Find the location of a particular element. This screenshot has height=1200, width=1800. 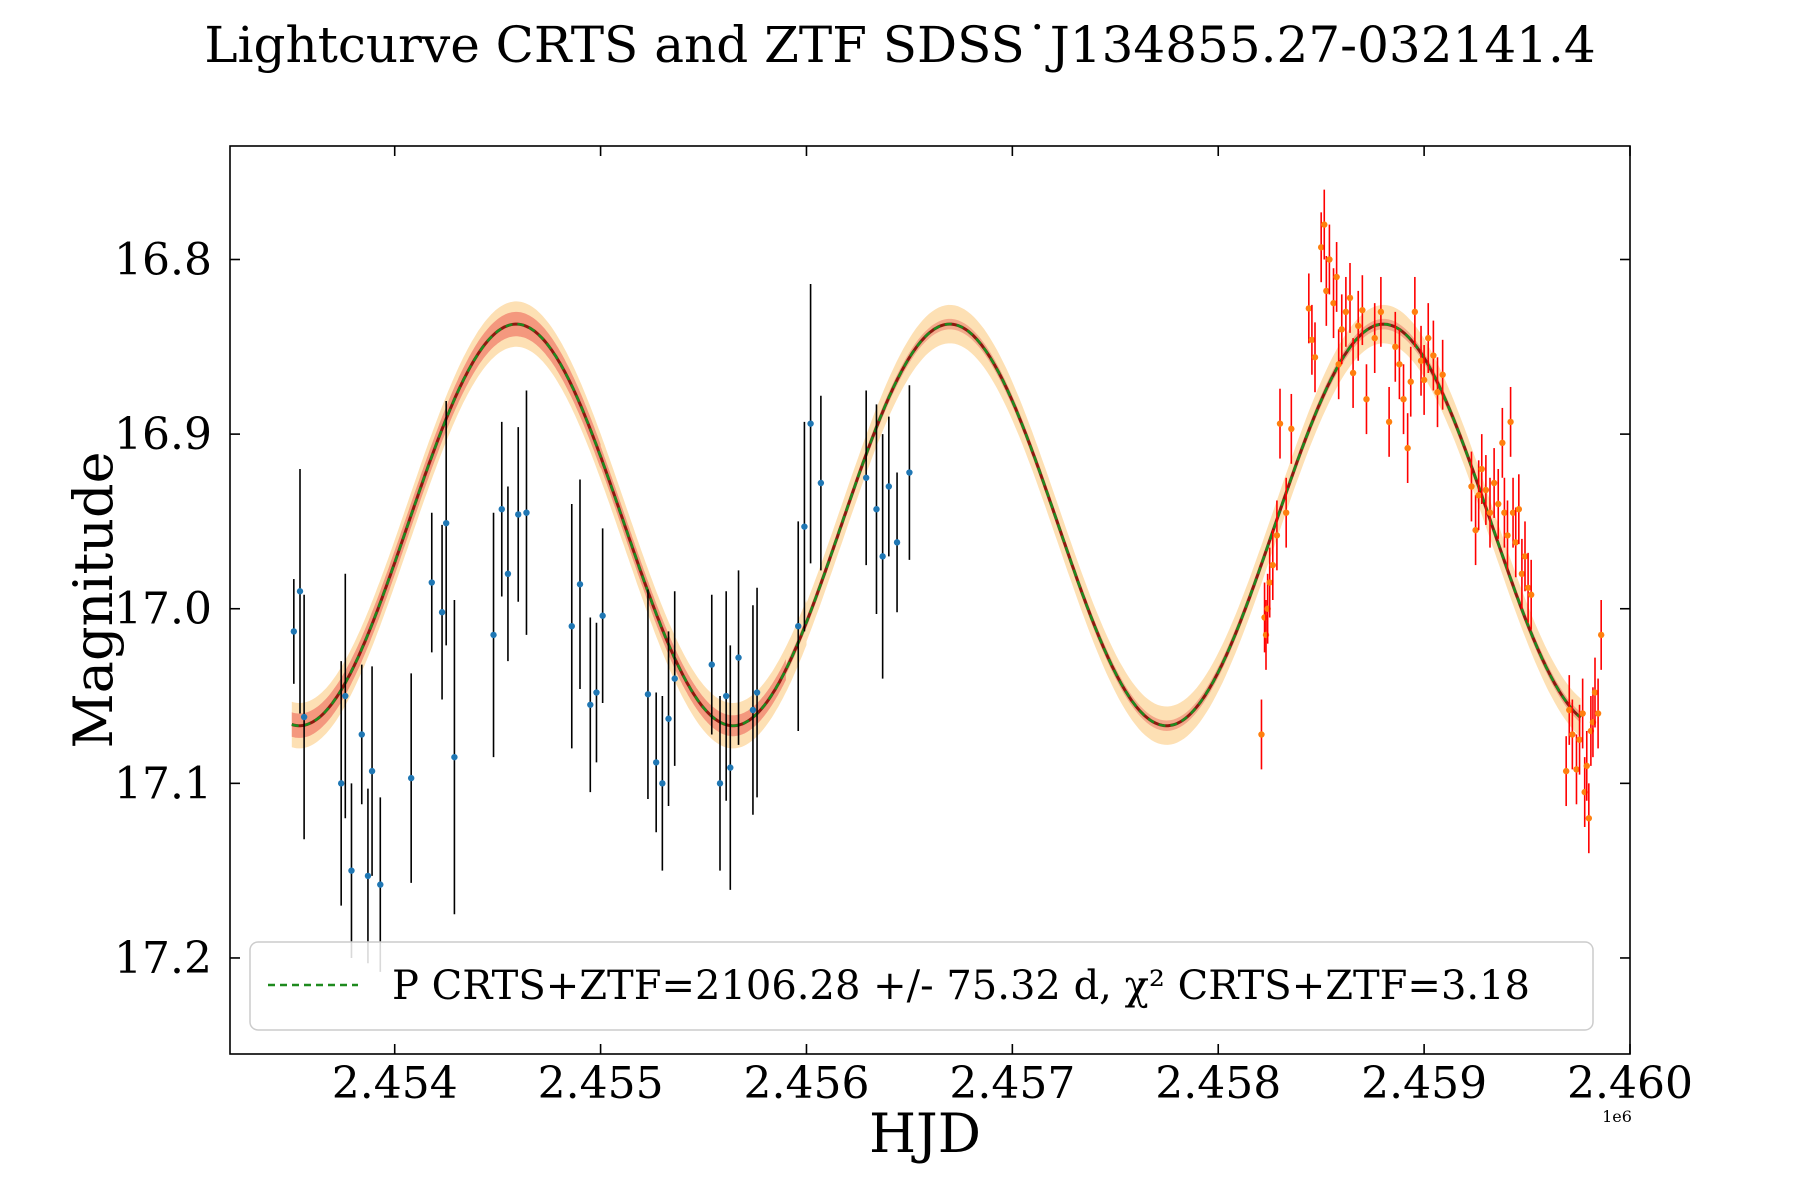

legend-box is located at coordinates (921, 986).